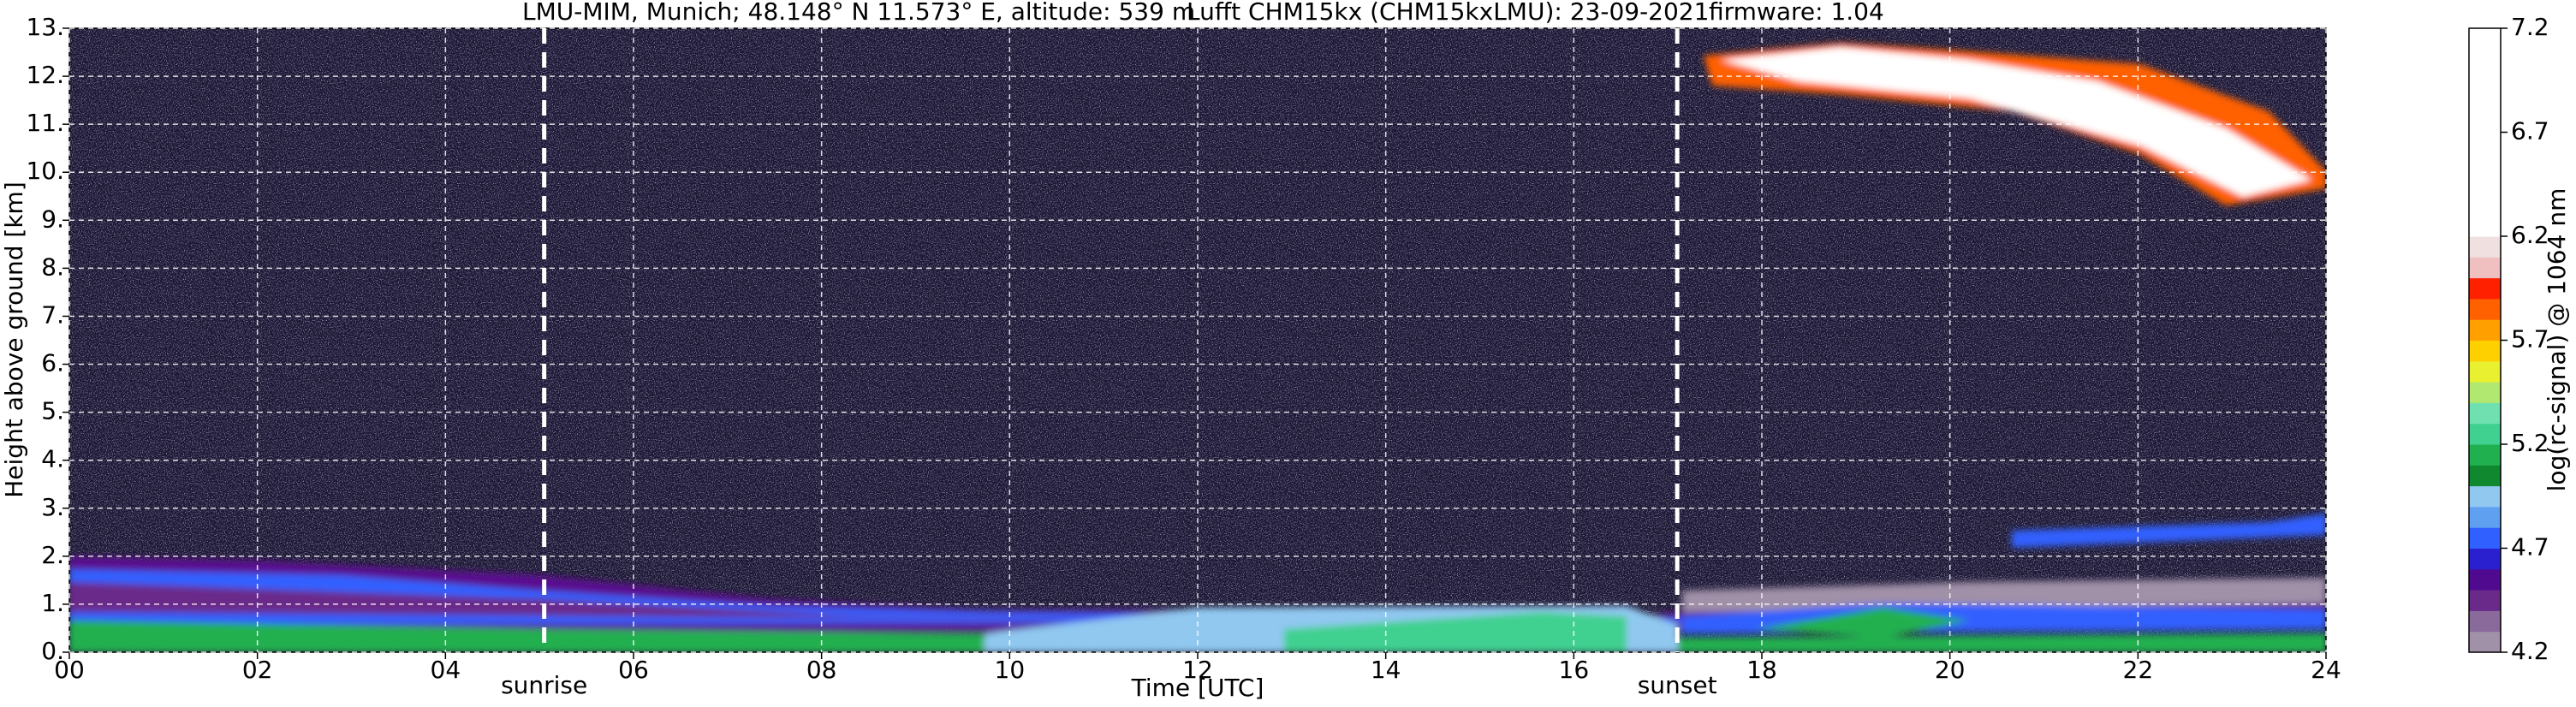 The image size is (2576, 707). I want to click on y-tick-label: 7., so click(53, 314).